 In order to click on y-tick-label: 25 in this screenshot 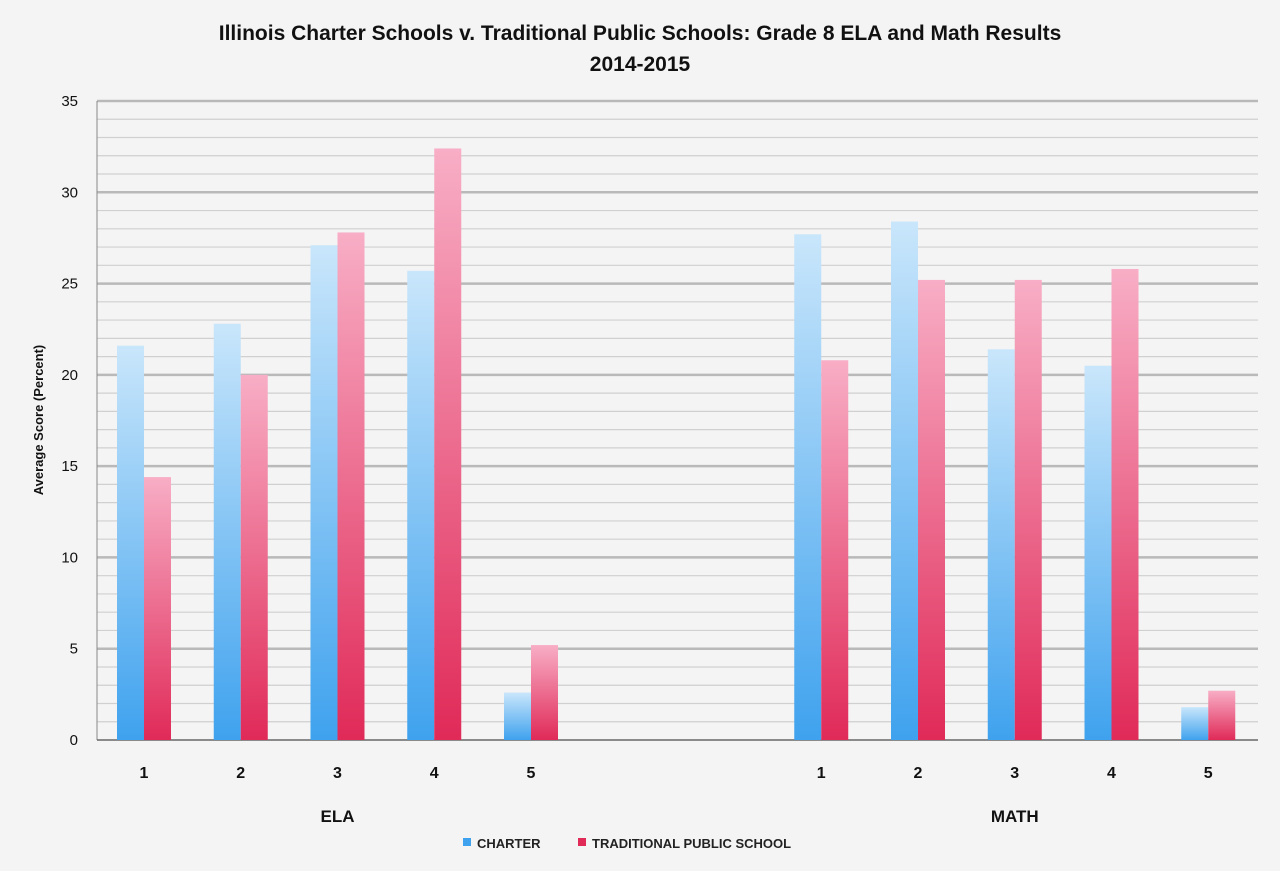, I will do `click(69, 284)`.